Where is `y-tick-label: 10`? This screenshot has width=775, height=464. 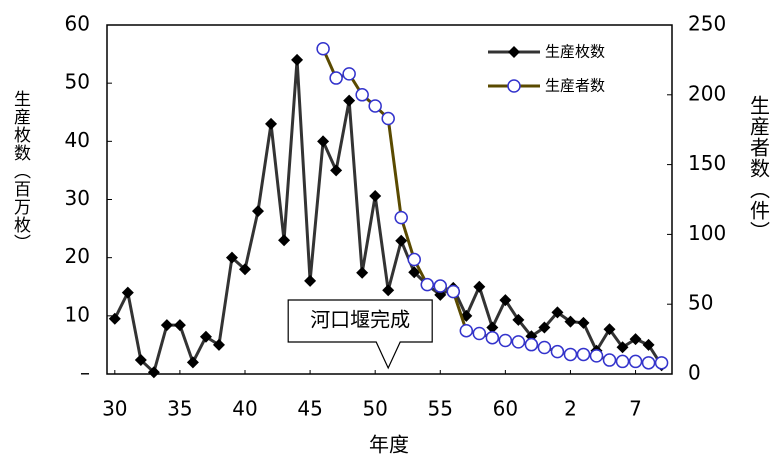 y-tick-label: 10 is located at coordinates (77, 314).